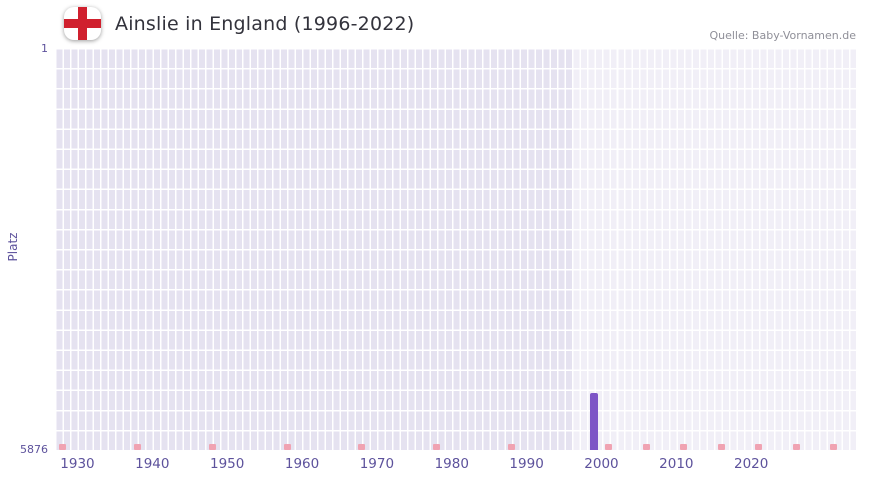  I want to click on flag-cross-horizontal, so click(82, 23).